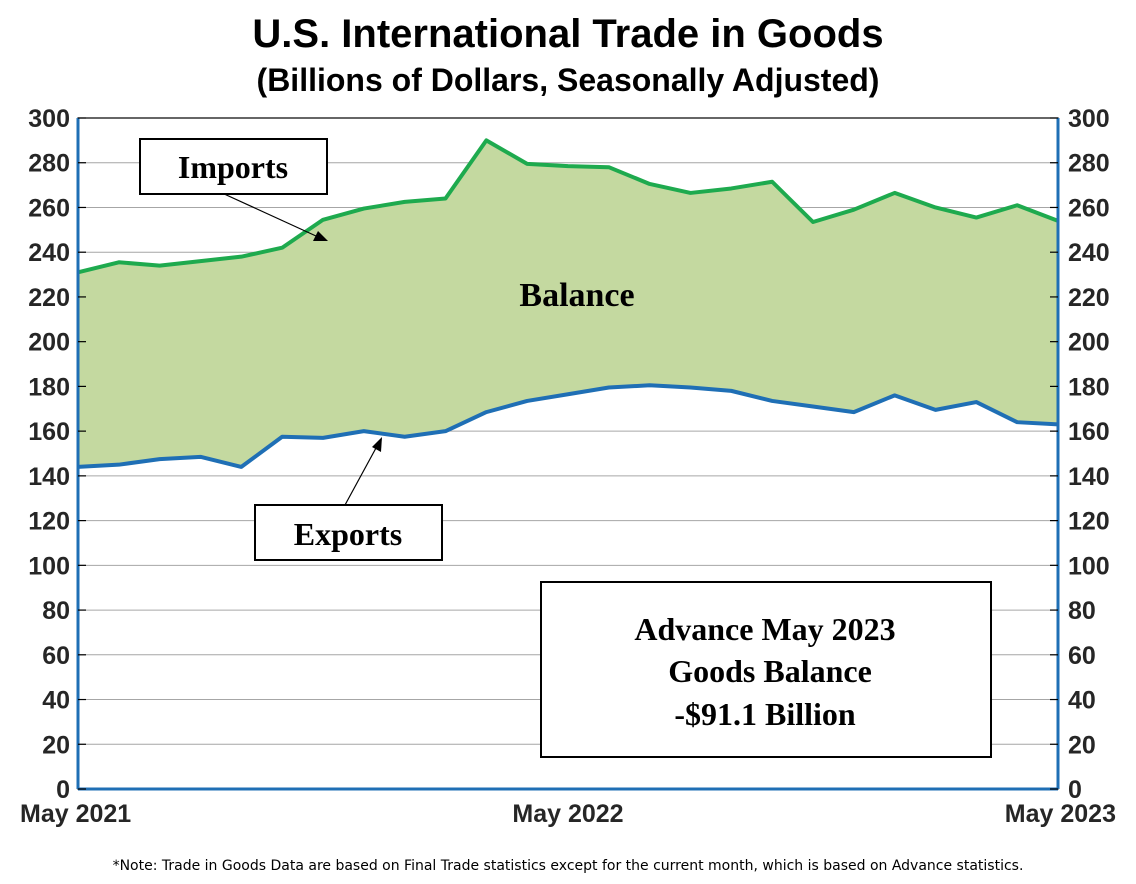  What do you see at coordinates (1075, 790) in the screenshot?
I see `y-tick-right-0: 0` at bounding box center [1075, 790].